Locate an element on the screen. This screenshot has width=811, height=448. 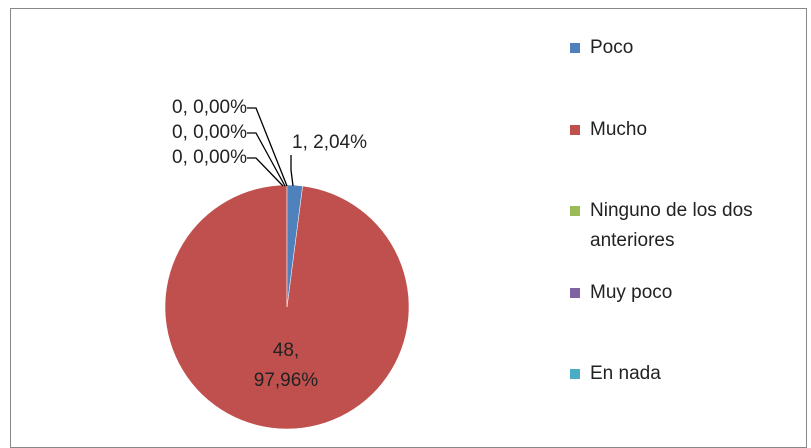
legend-label: Poco is located at coordinates (612, 47).